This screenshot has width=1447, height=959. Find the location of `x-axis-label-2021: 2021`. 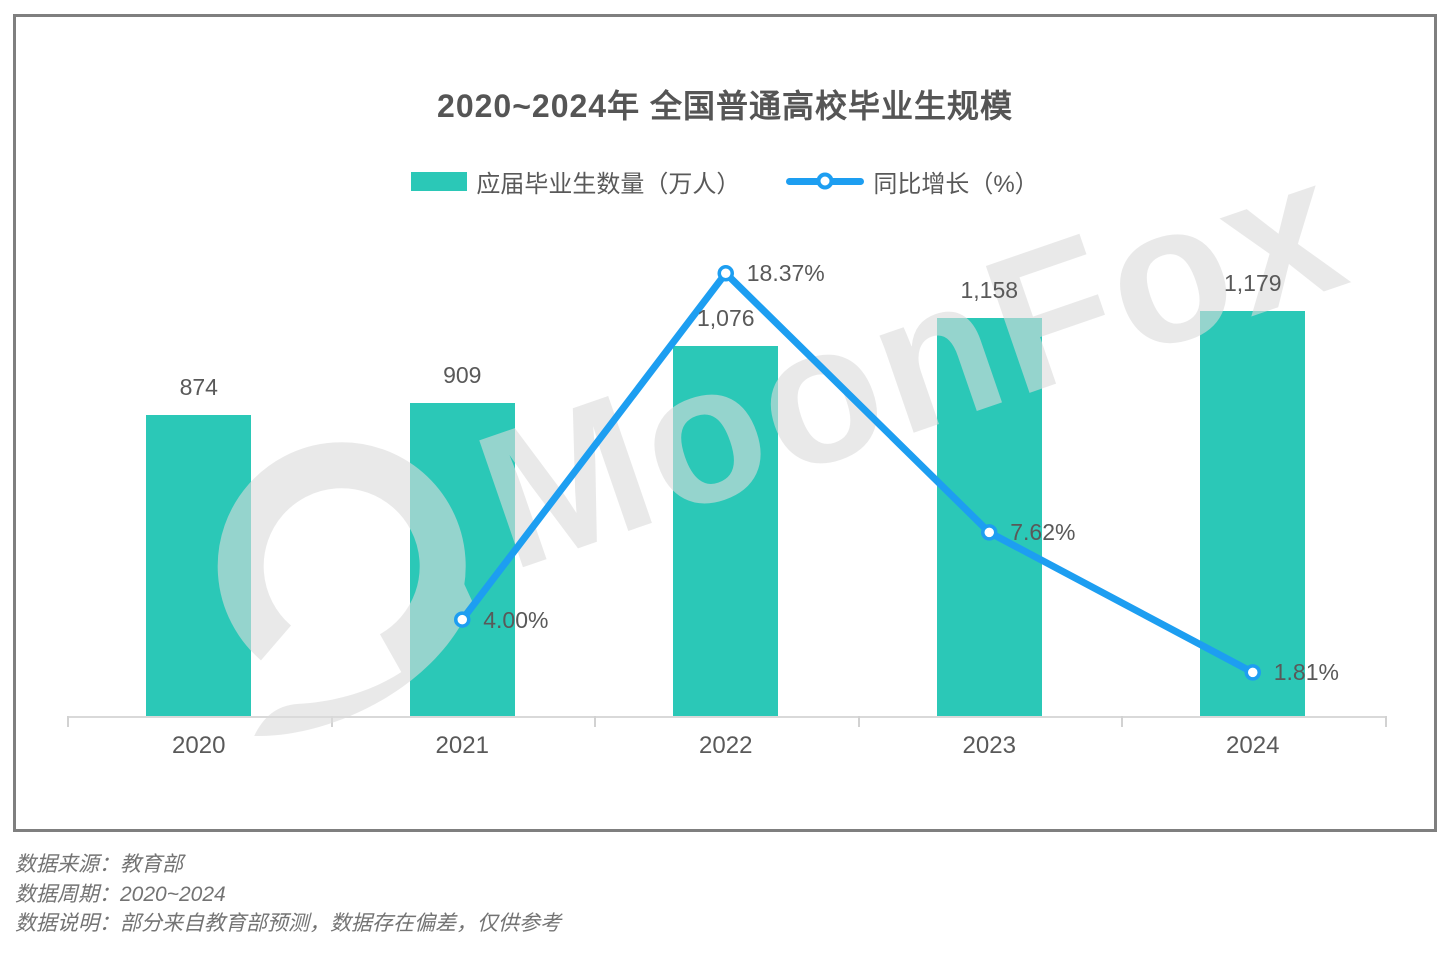

x-axis-label-2021: 2021 is located at coordinates (462, 745).